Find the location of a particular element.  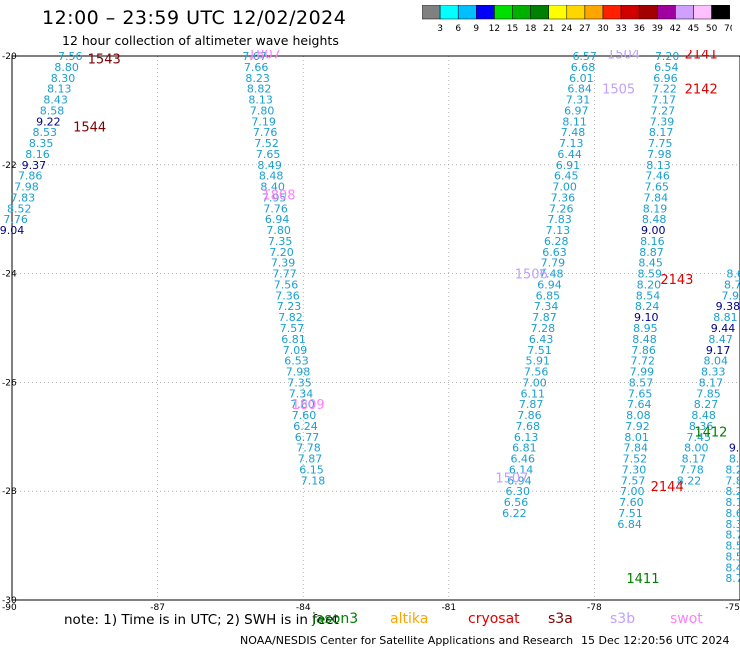

wave-height-value: 9.37 is located at coordinates (34, 165).